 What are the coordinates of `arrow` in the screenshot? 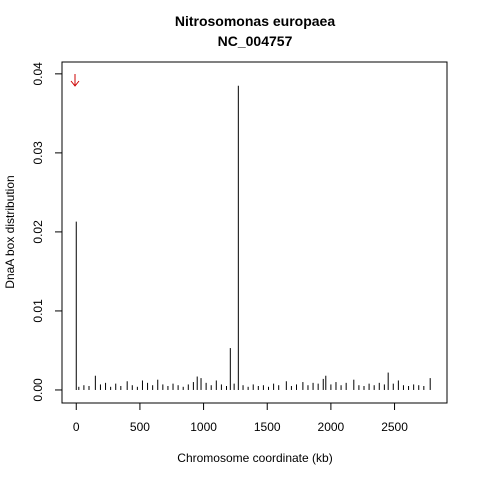 It's located at (75, 80).